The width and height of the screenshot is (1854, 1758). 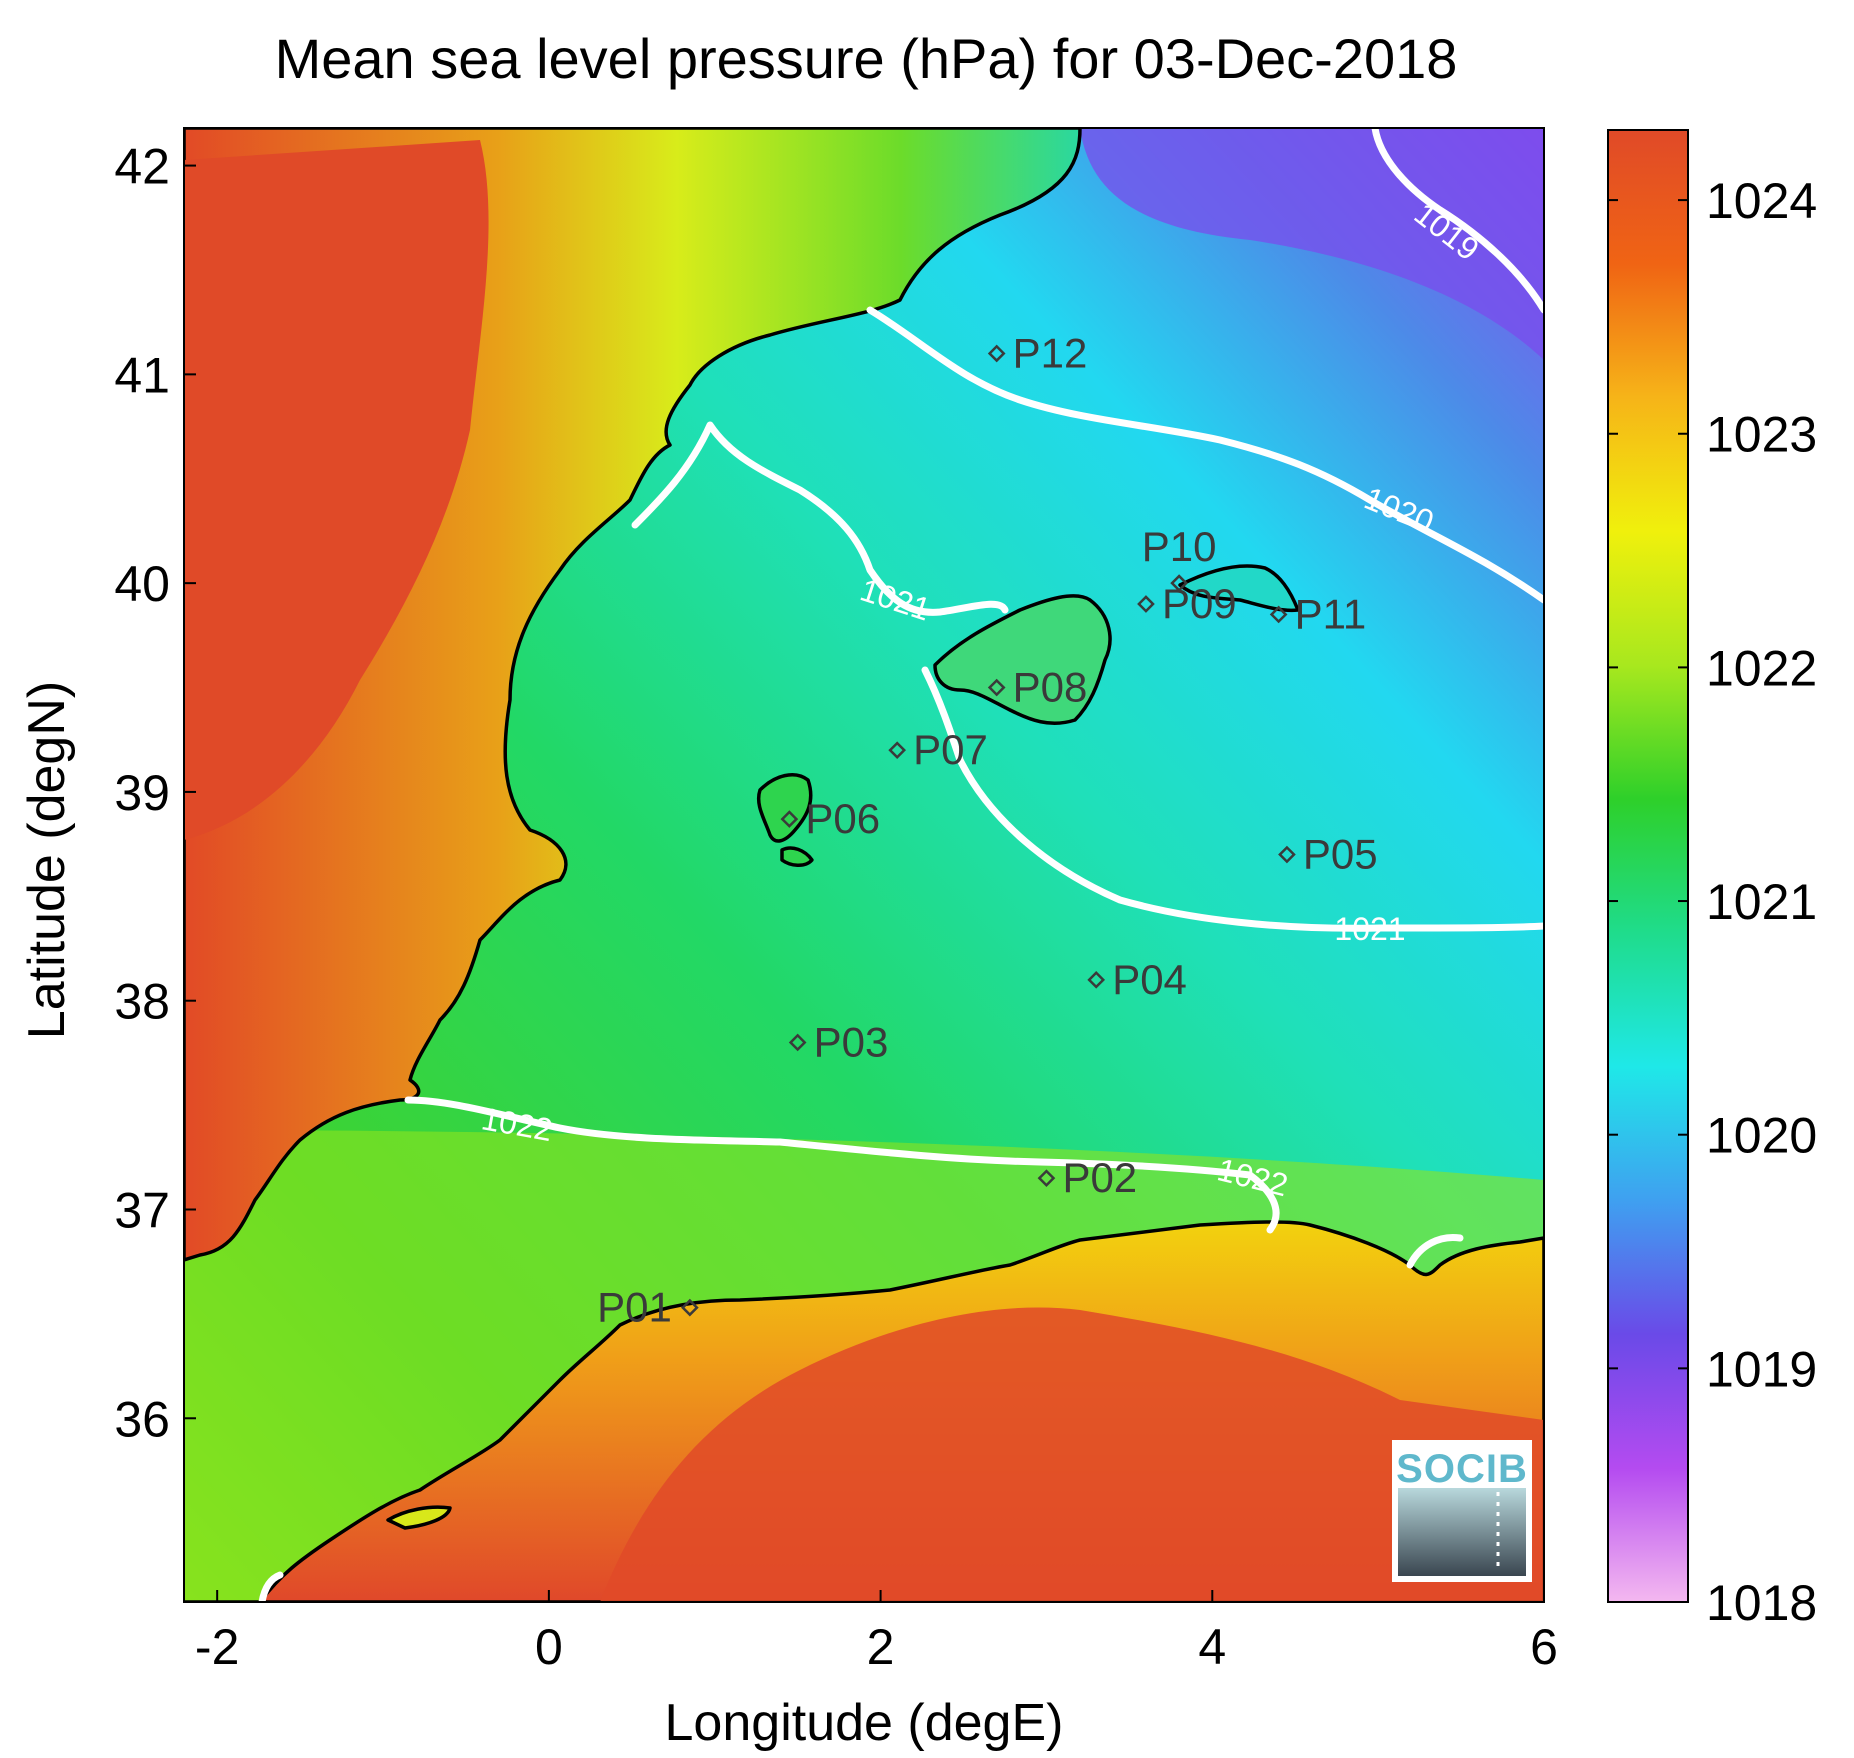 I want to click on y-axis-ticks: 42 41 40 39 38 37 36, so click(x=155, y=793).